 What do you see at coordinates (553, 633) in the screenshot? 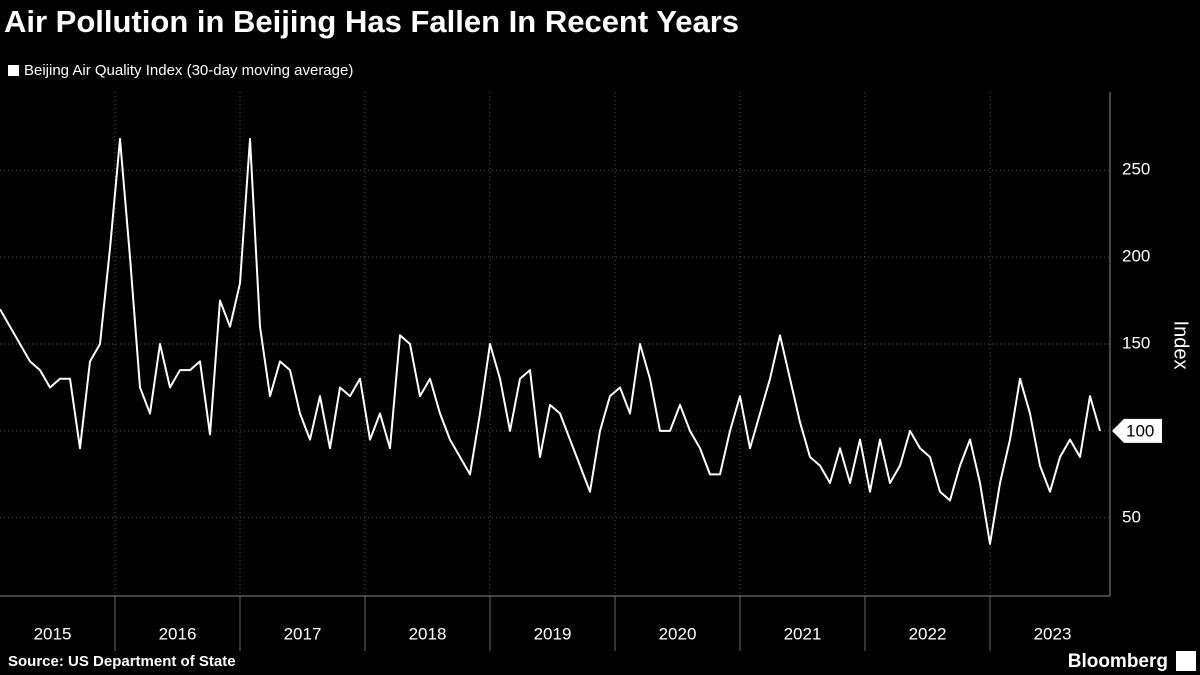
I see `x-tick-label: 2019` at bounding box center [553, 633].